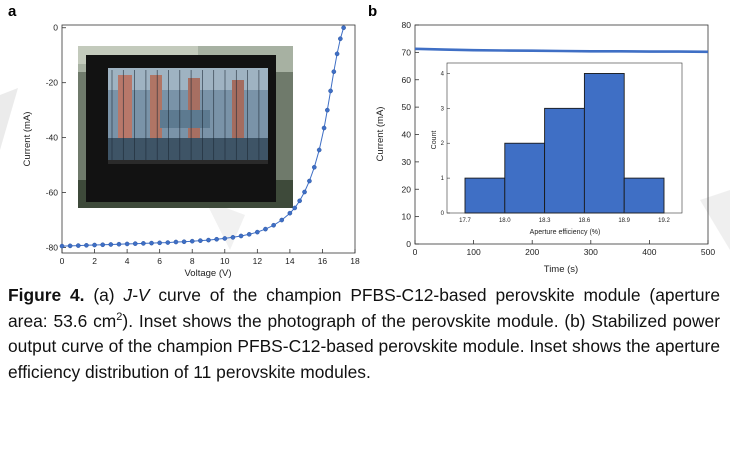 This screenshot has width=730, height=449. What do you see at coordinates (355, 261) in the screenshot?
I see `x-tick-label: 18` at bounding box center [355, 261].